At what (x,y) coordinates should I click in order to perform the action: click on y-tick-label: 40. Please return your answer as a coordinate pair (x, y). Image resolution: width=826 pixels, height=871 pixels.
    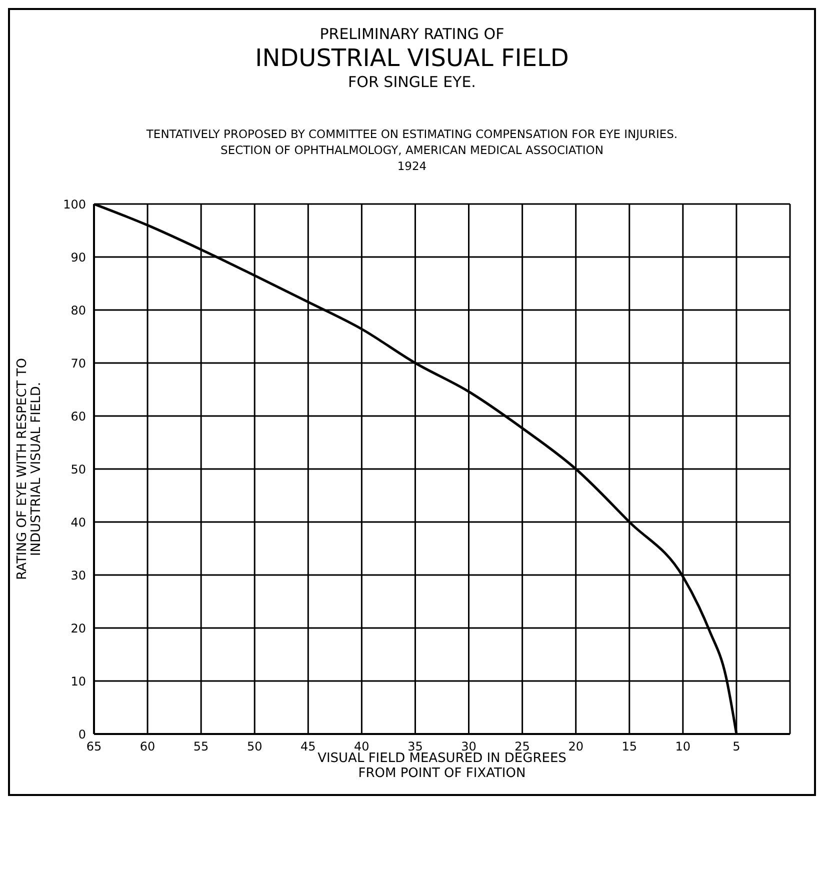
    Looking at the image, I should click on (78, 522).